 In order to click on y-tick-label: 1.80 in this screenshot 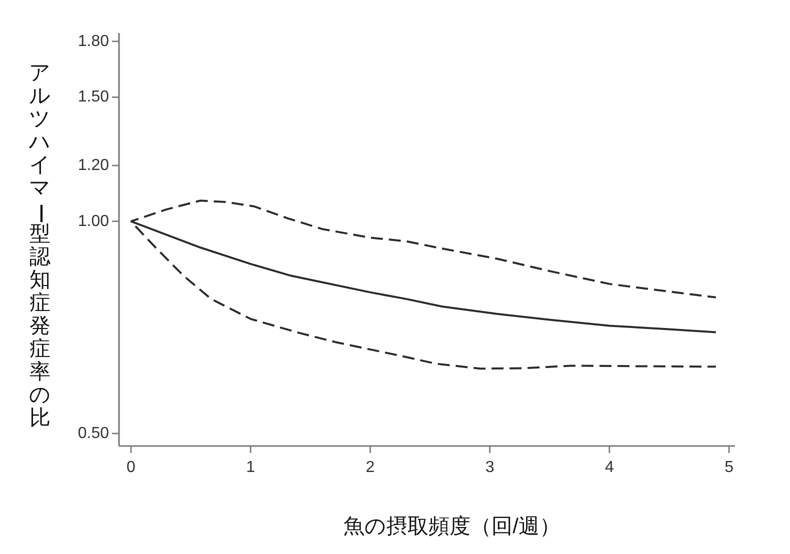, I will do `click(94, 41)`.